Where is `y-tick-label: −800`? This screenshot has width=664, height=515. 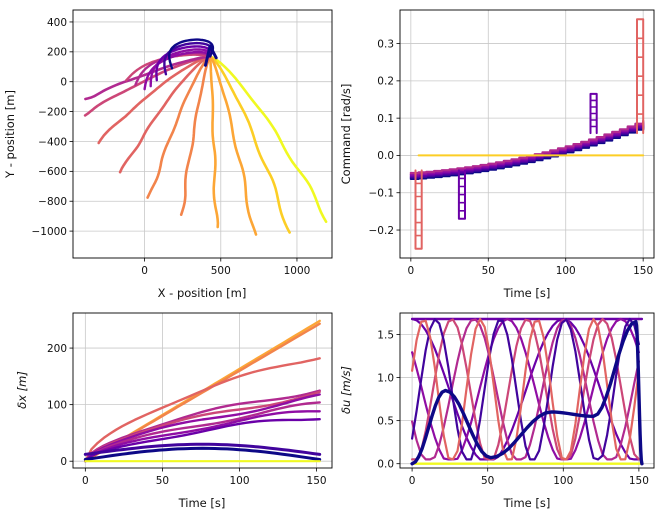
y-tick-label: −800 is located at coordinates (52, 202).